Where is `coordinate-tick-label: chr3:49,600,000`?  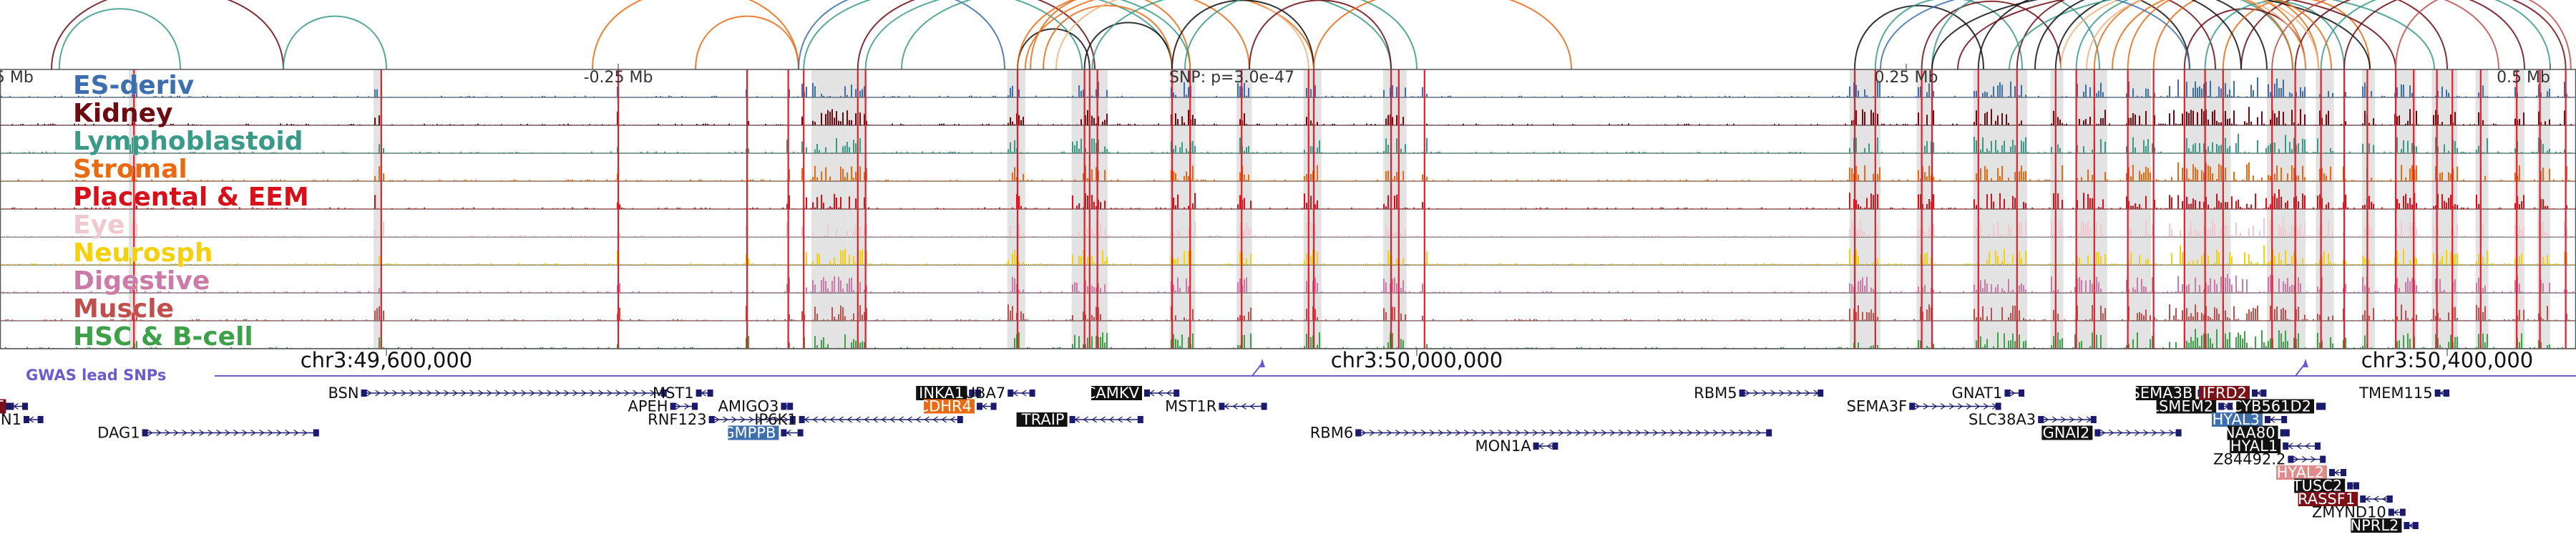 coordinate-tick-label: chr3:49,600,000 is located at coordinates (387, 360).